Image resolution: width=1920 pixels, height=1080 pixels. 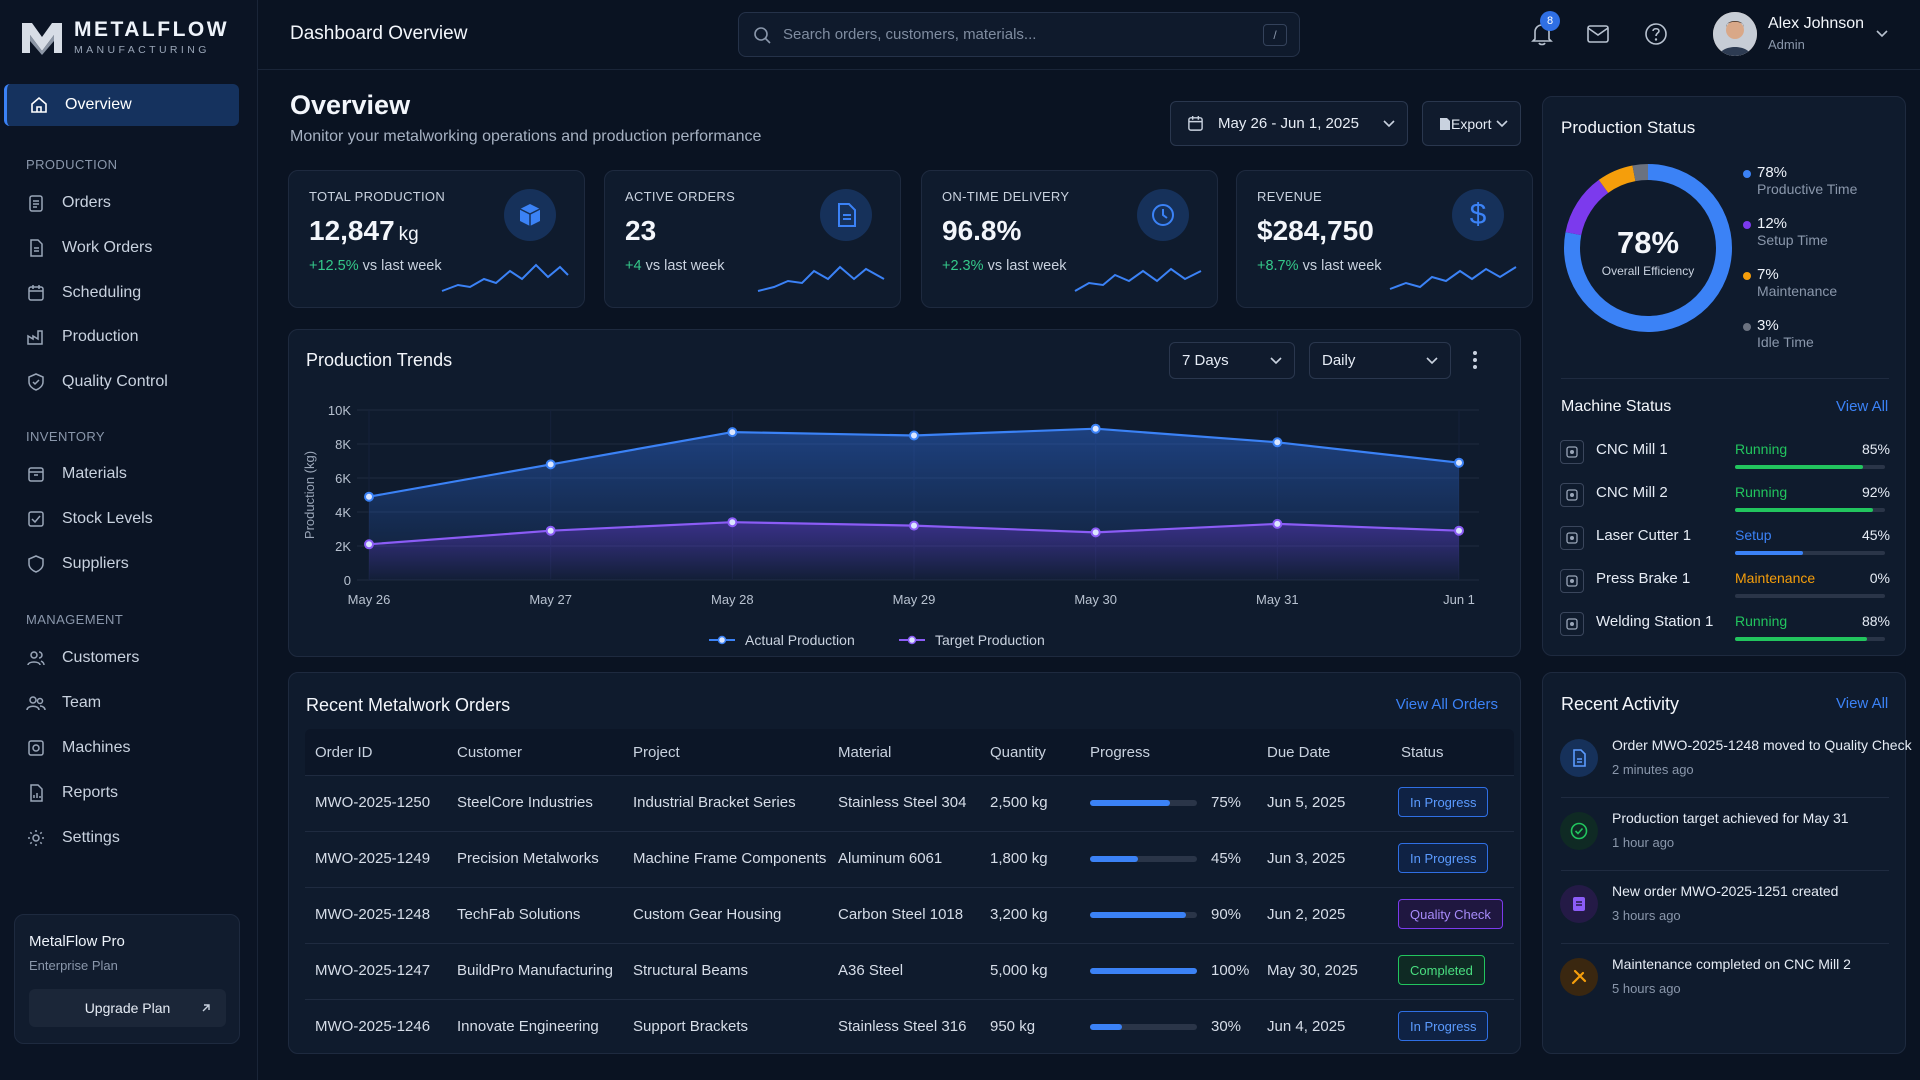 What do you see at coordinates (1232, 360) in the screenshot?
I see `range-select: 7 Days` at bounding box center [1232, 360].